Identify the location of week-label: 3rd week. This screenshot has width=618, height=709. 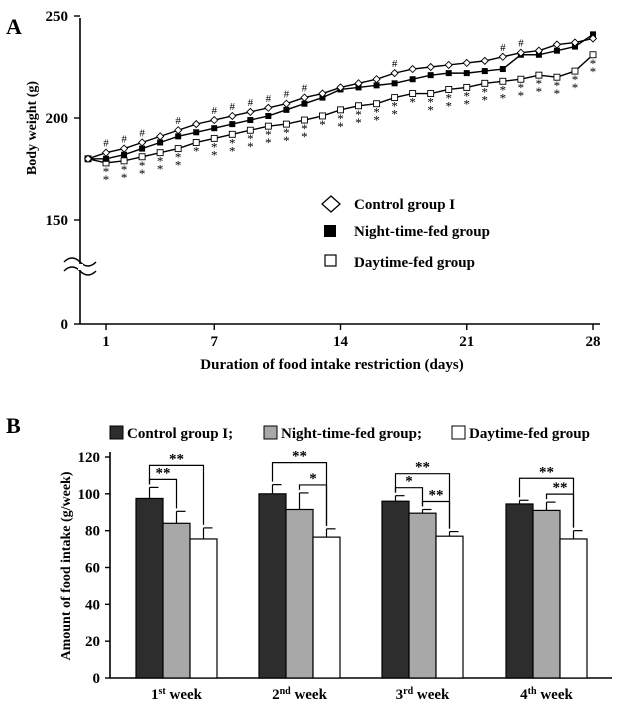
(423, 695).